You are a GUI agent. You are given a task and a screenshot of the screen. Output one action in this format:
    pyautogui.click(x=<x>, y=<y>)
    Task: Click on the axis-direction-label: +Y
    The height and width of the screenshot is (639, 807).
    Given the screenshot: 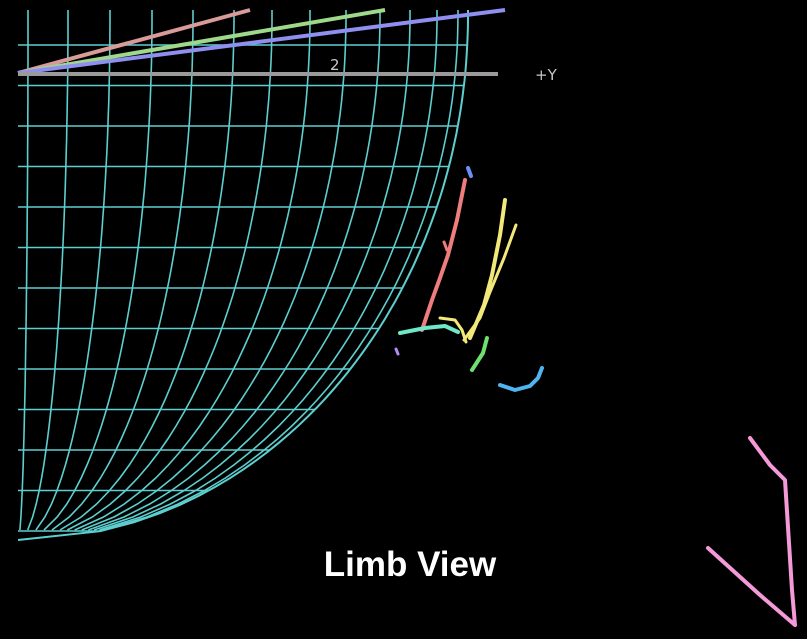 What is the action you would take?
    pyautogui.click(x=546, y=75)
    